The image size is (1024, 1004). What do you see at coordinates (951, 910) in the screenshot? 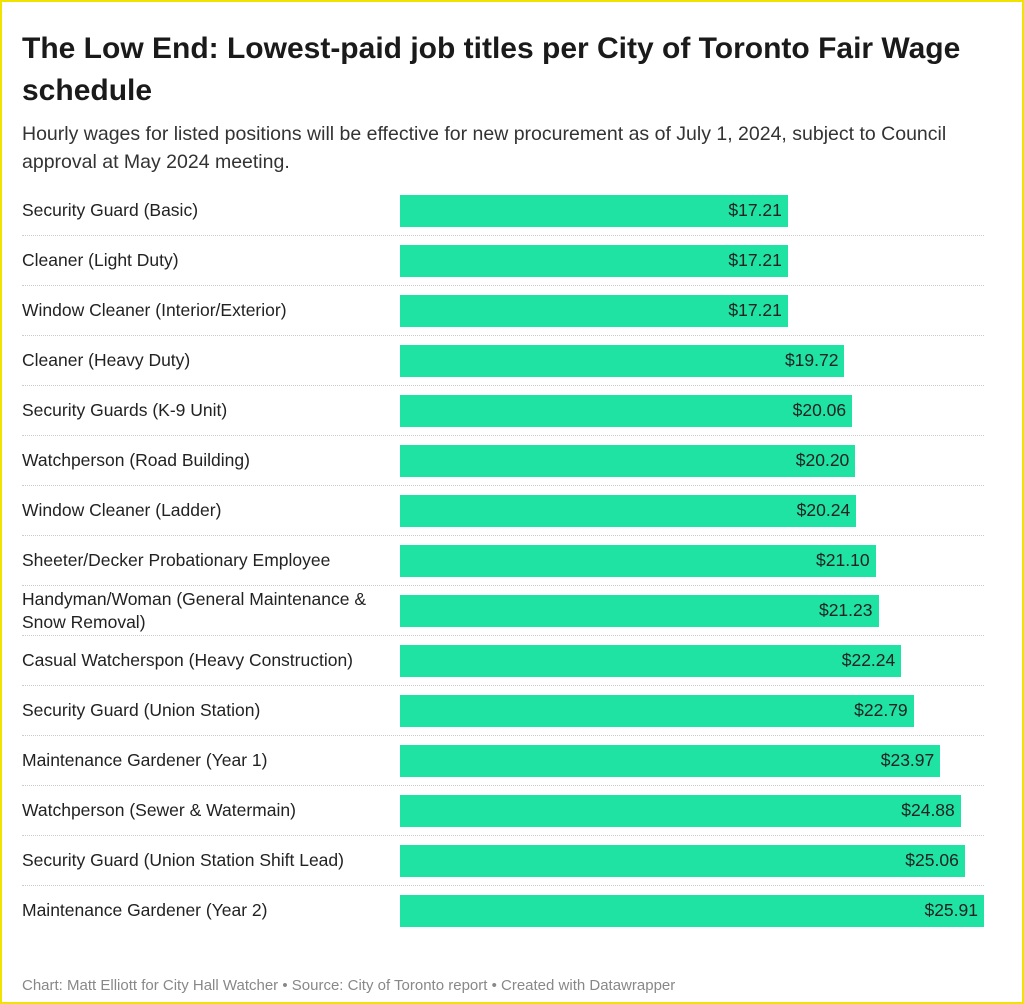
I see `value-label: $25.91` at bounding box center [951, 910].